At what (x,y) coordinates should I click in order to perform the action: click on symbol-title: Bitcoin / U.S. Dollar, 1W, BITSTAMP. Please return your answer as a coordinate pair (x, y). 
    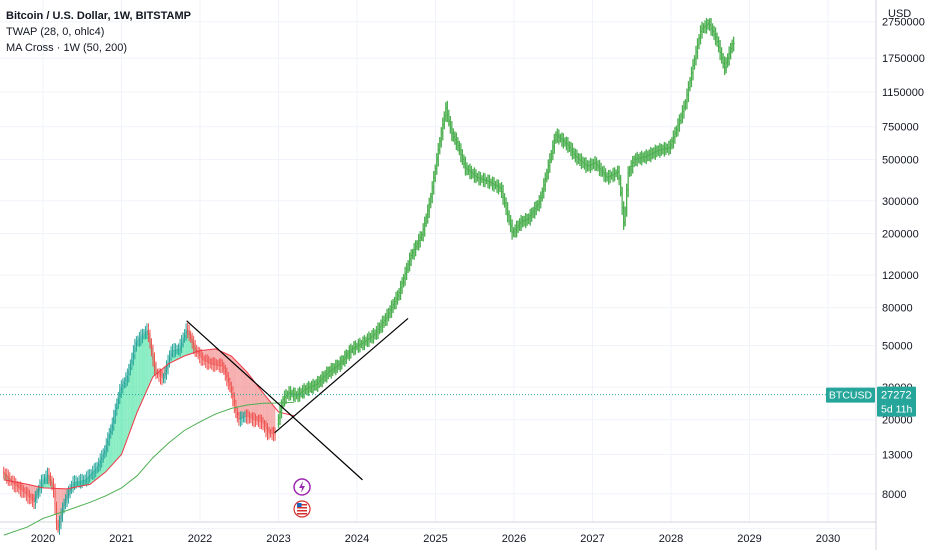
    Looking at the image, I should click on (98, 16).